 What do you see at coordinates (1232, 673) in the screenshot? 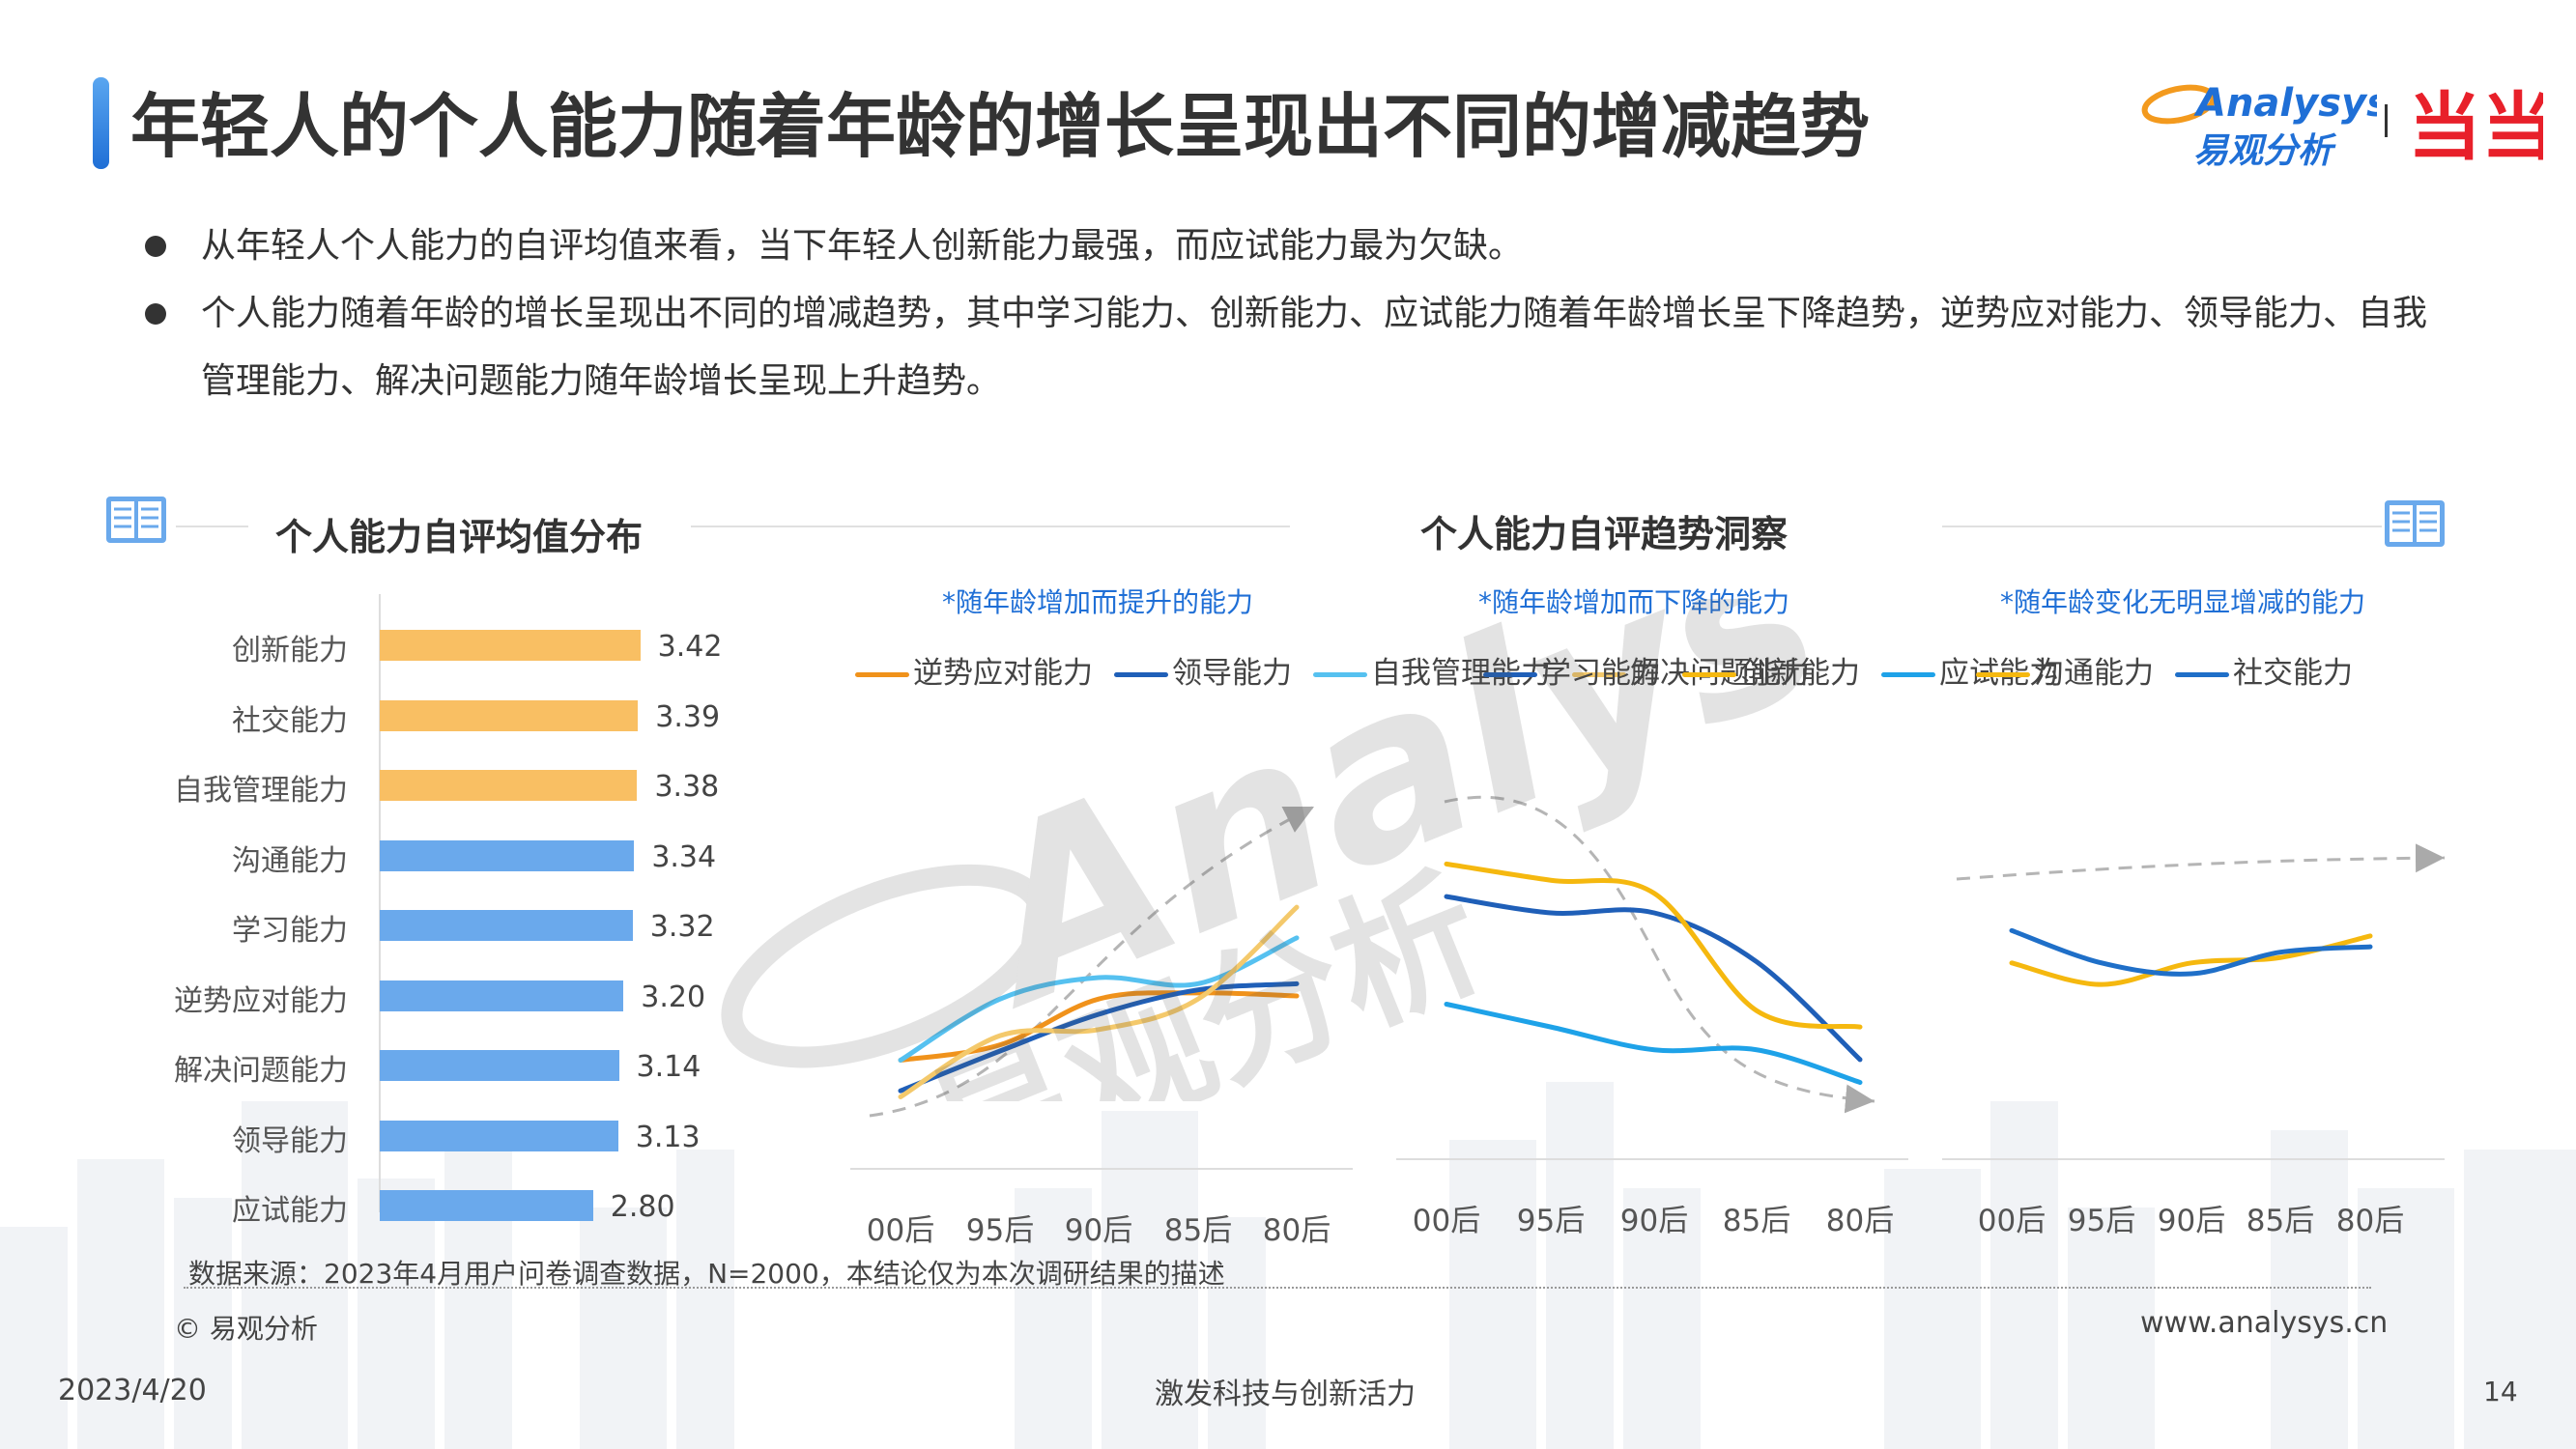
I see `legend-label: 领导能力` at bounding box center [1232, 673].